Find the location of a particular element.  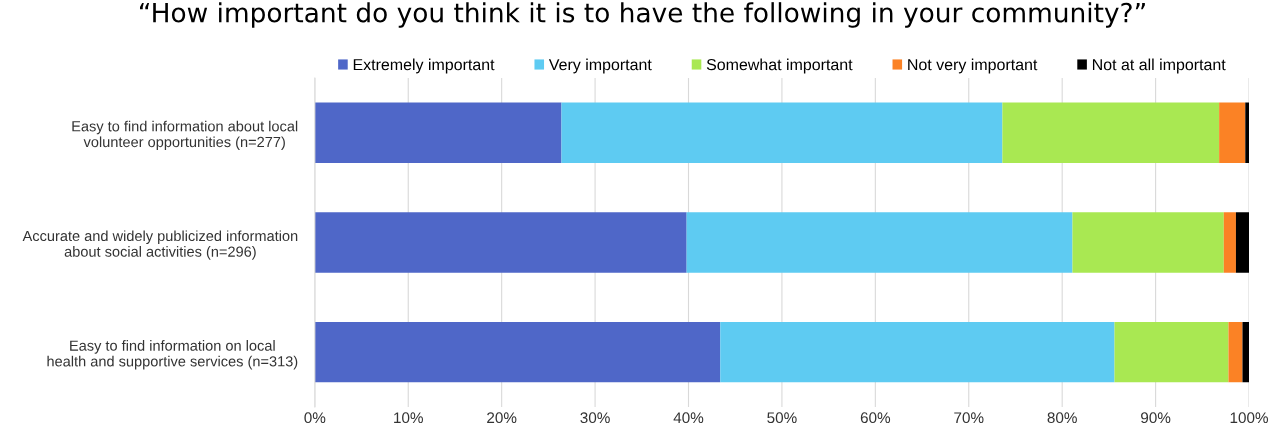

y-tick-label: Easy to find information about local volunteer opportunities (n=277) is located at coordinates (185, 135).